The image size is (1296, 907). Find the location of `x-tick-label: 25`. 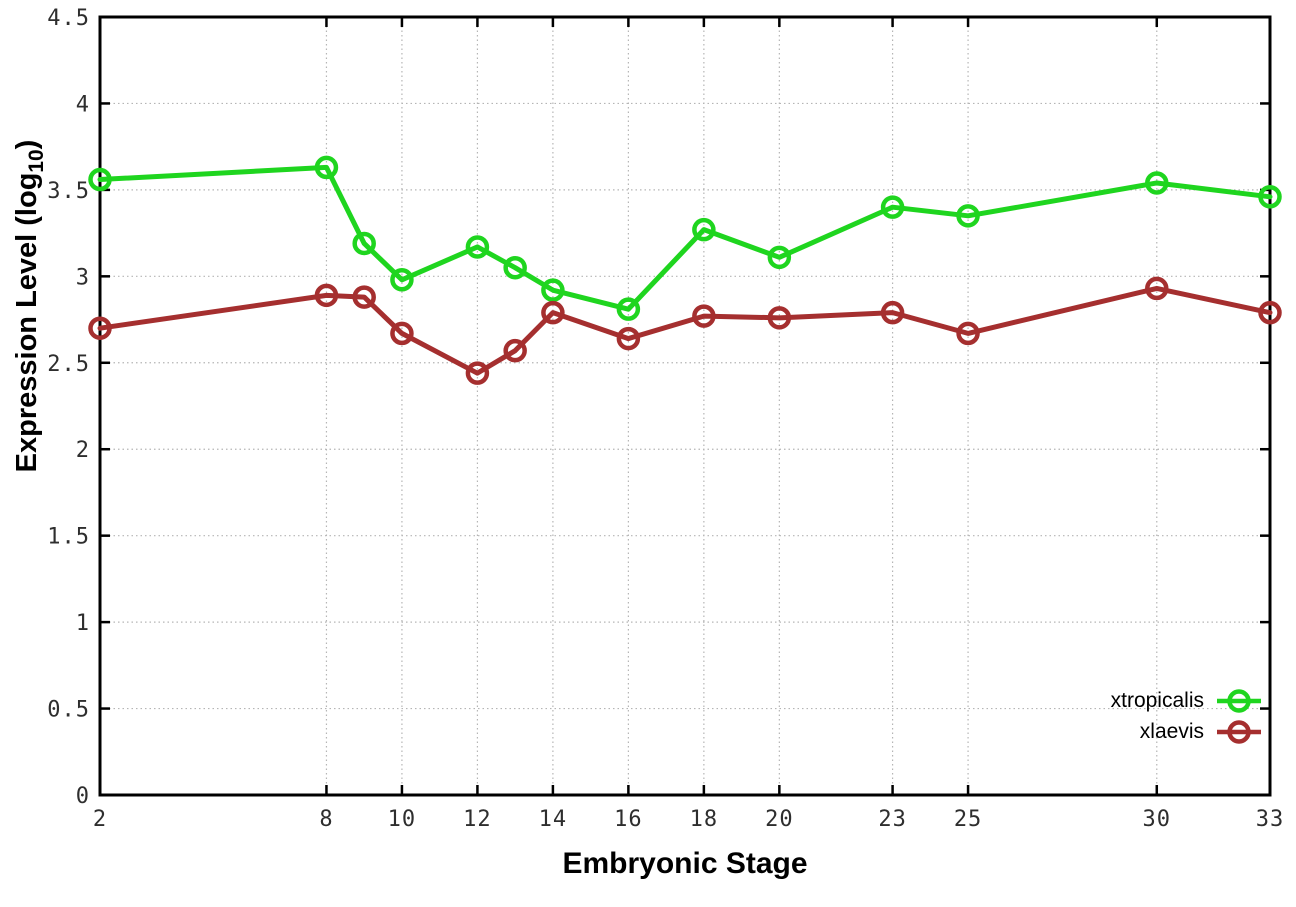

x-tick-label: 25 is located at coordinates (968, 819).